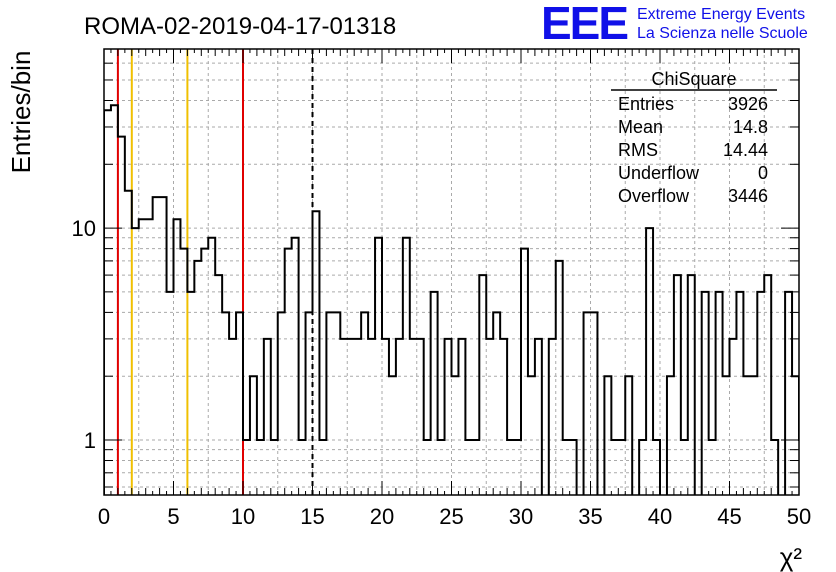 Image resolution: width=836 pixels, height=572 pixels. Describe the element at coordinates (748, 104) in the screenshot. I see `stats-value: 3926` at that location.